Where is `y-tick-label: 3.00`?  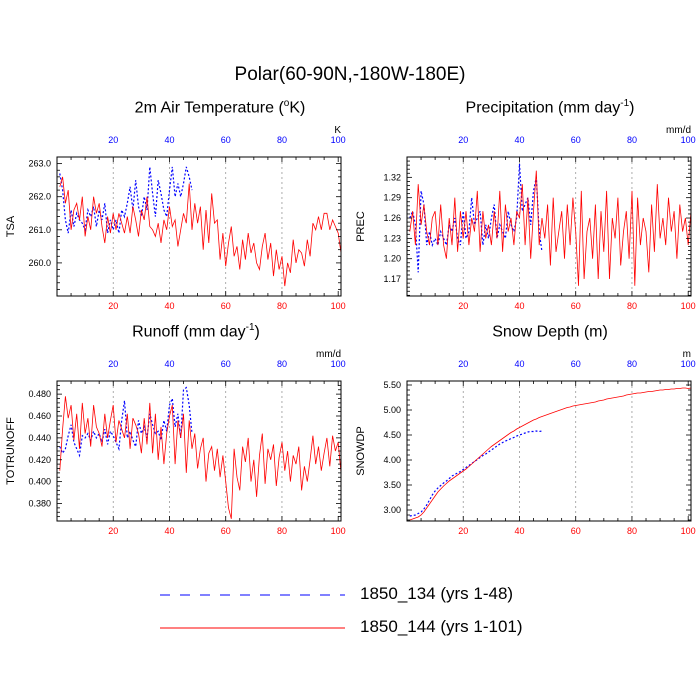
y-tick-label: 3.00 is located at coordinates (392, 510).